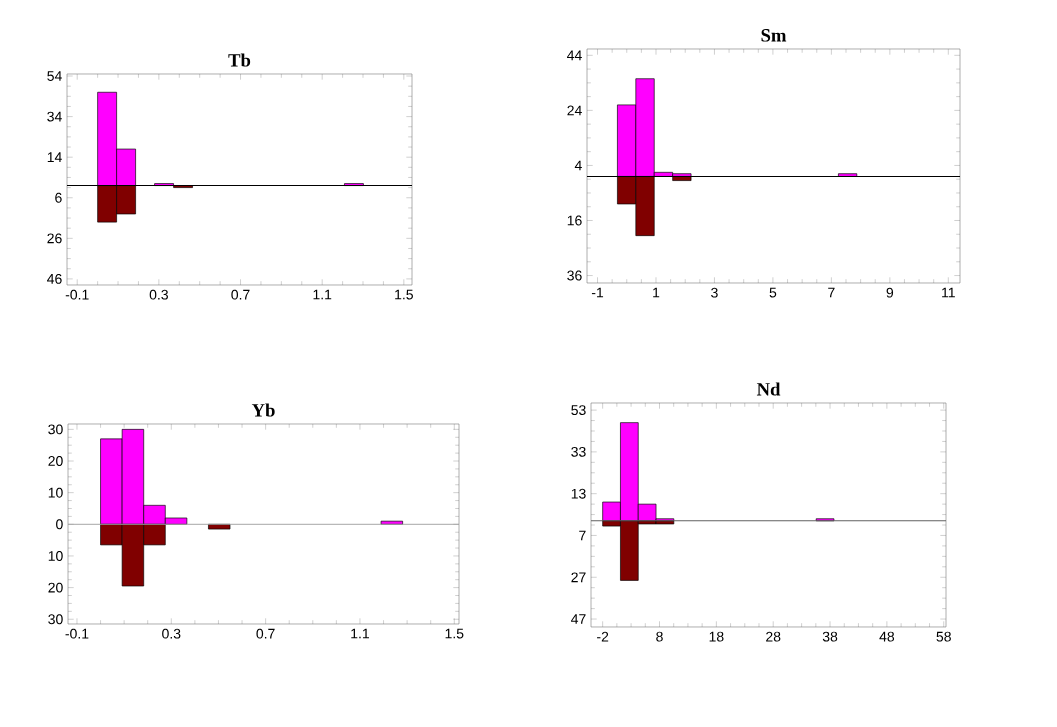  What do you see at coordinates (263, 410) in the screenshot?
I see `chart-title: Yb` at bounding box center [263, 410].